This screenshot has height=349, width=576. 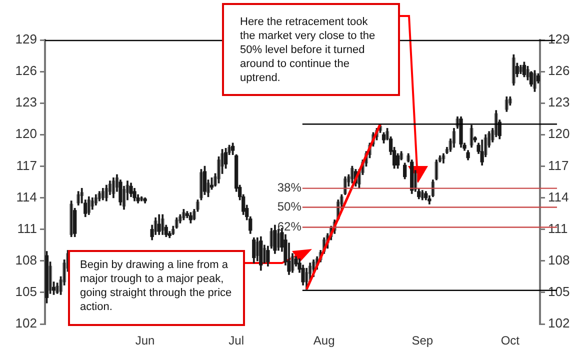 I want to click on y-tick-label: 129, so click(x=26, y=39).